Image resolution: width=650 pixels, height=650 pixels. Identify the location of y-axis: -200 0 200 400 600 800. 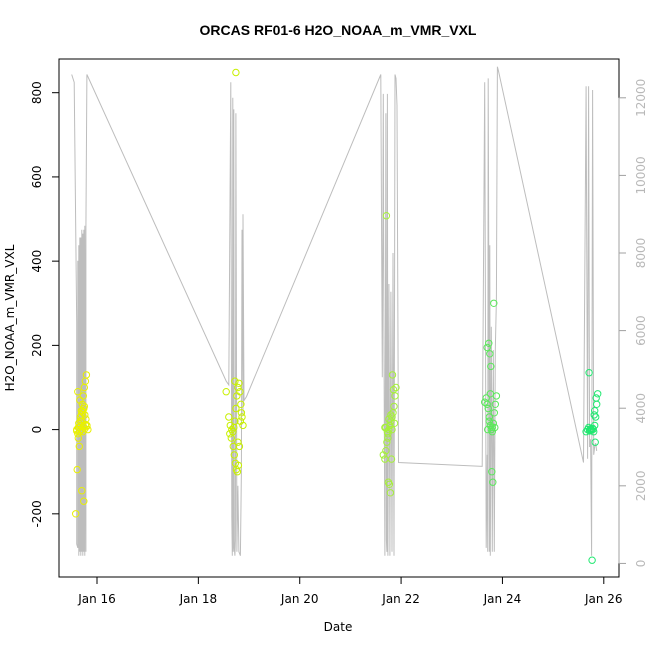
(45, 304).